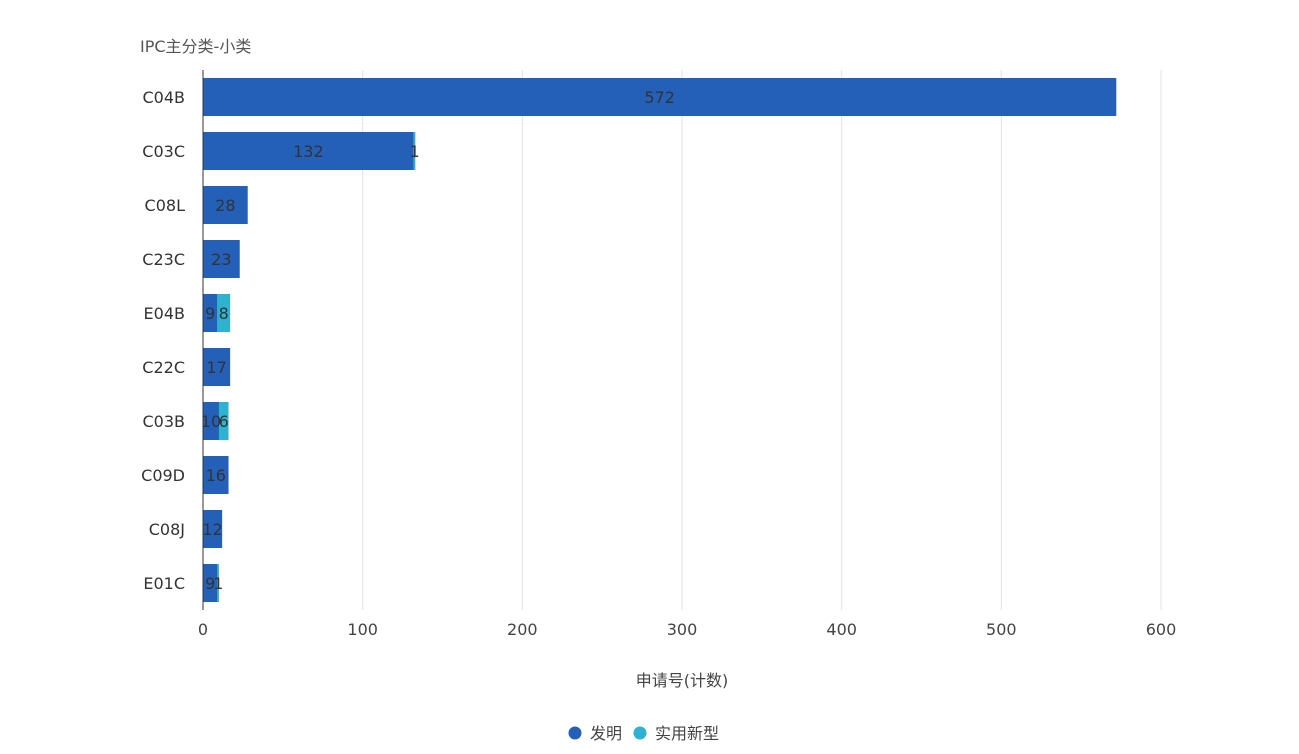 The height and width of the screenshot is (754, 1299). I want to click on data-label: 28, so click(225, 205).